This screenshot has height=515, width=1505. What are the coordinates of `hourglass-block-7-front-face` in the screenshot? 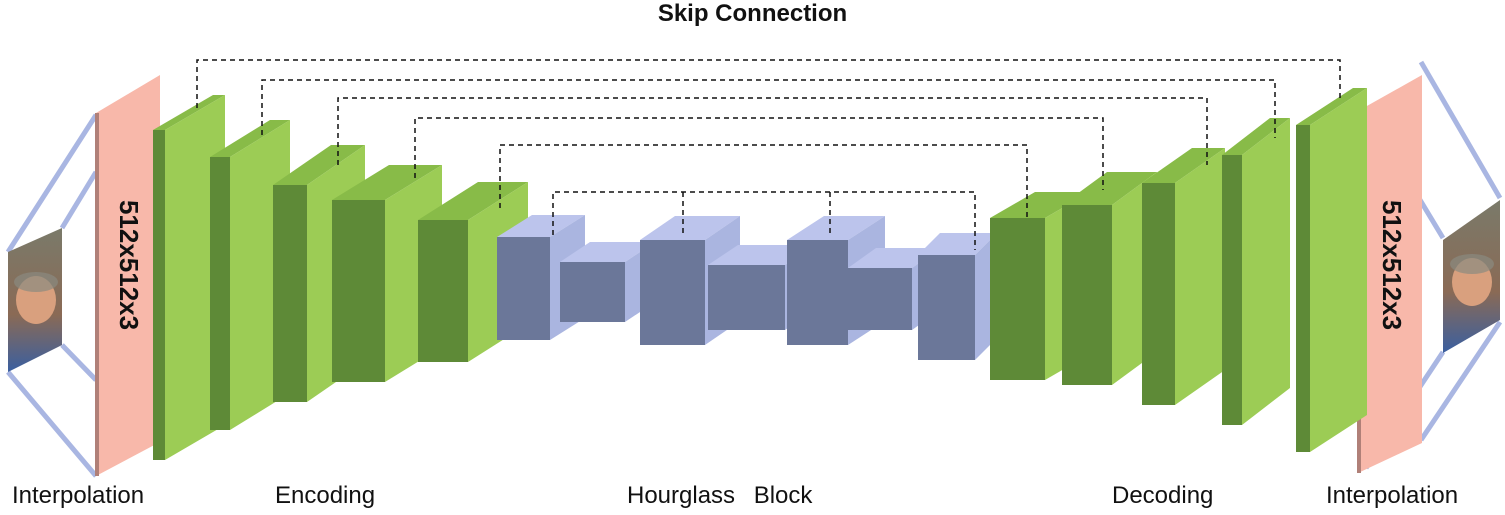 It's located at (946, 307).